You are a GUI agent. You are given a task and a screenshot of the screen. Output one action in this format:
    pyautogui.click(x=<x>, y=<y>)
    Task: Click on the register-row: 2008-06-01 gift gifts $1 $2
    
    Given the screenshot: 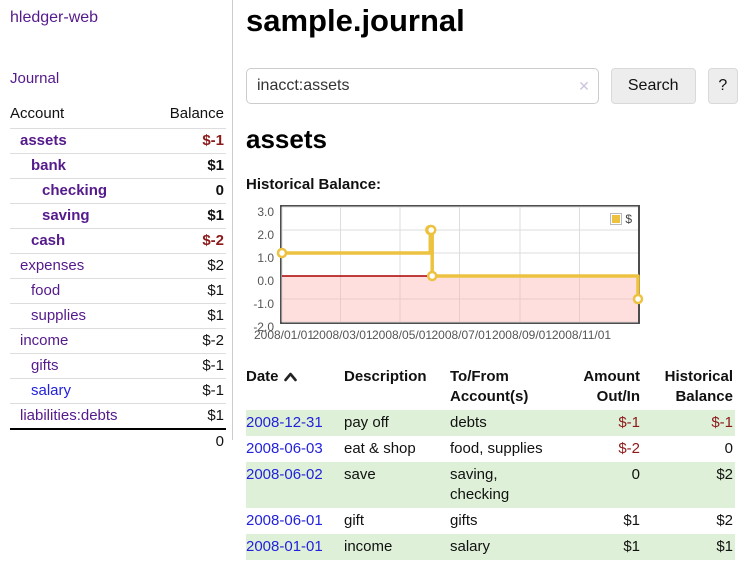 What is the action you would take?
    pyautogui.click(x=490, y=521)
    